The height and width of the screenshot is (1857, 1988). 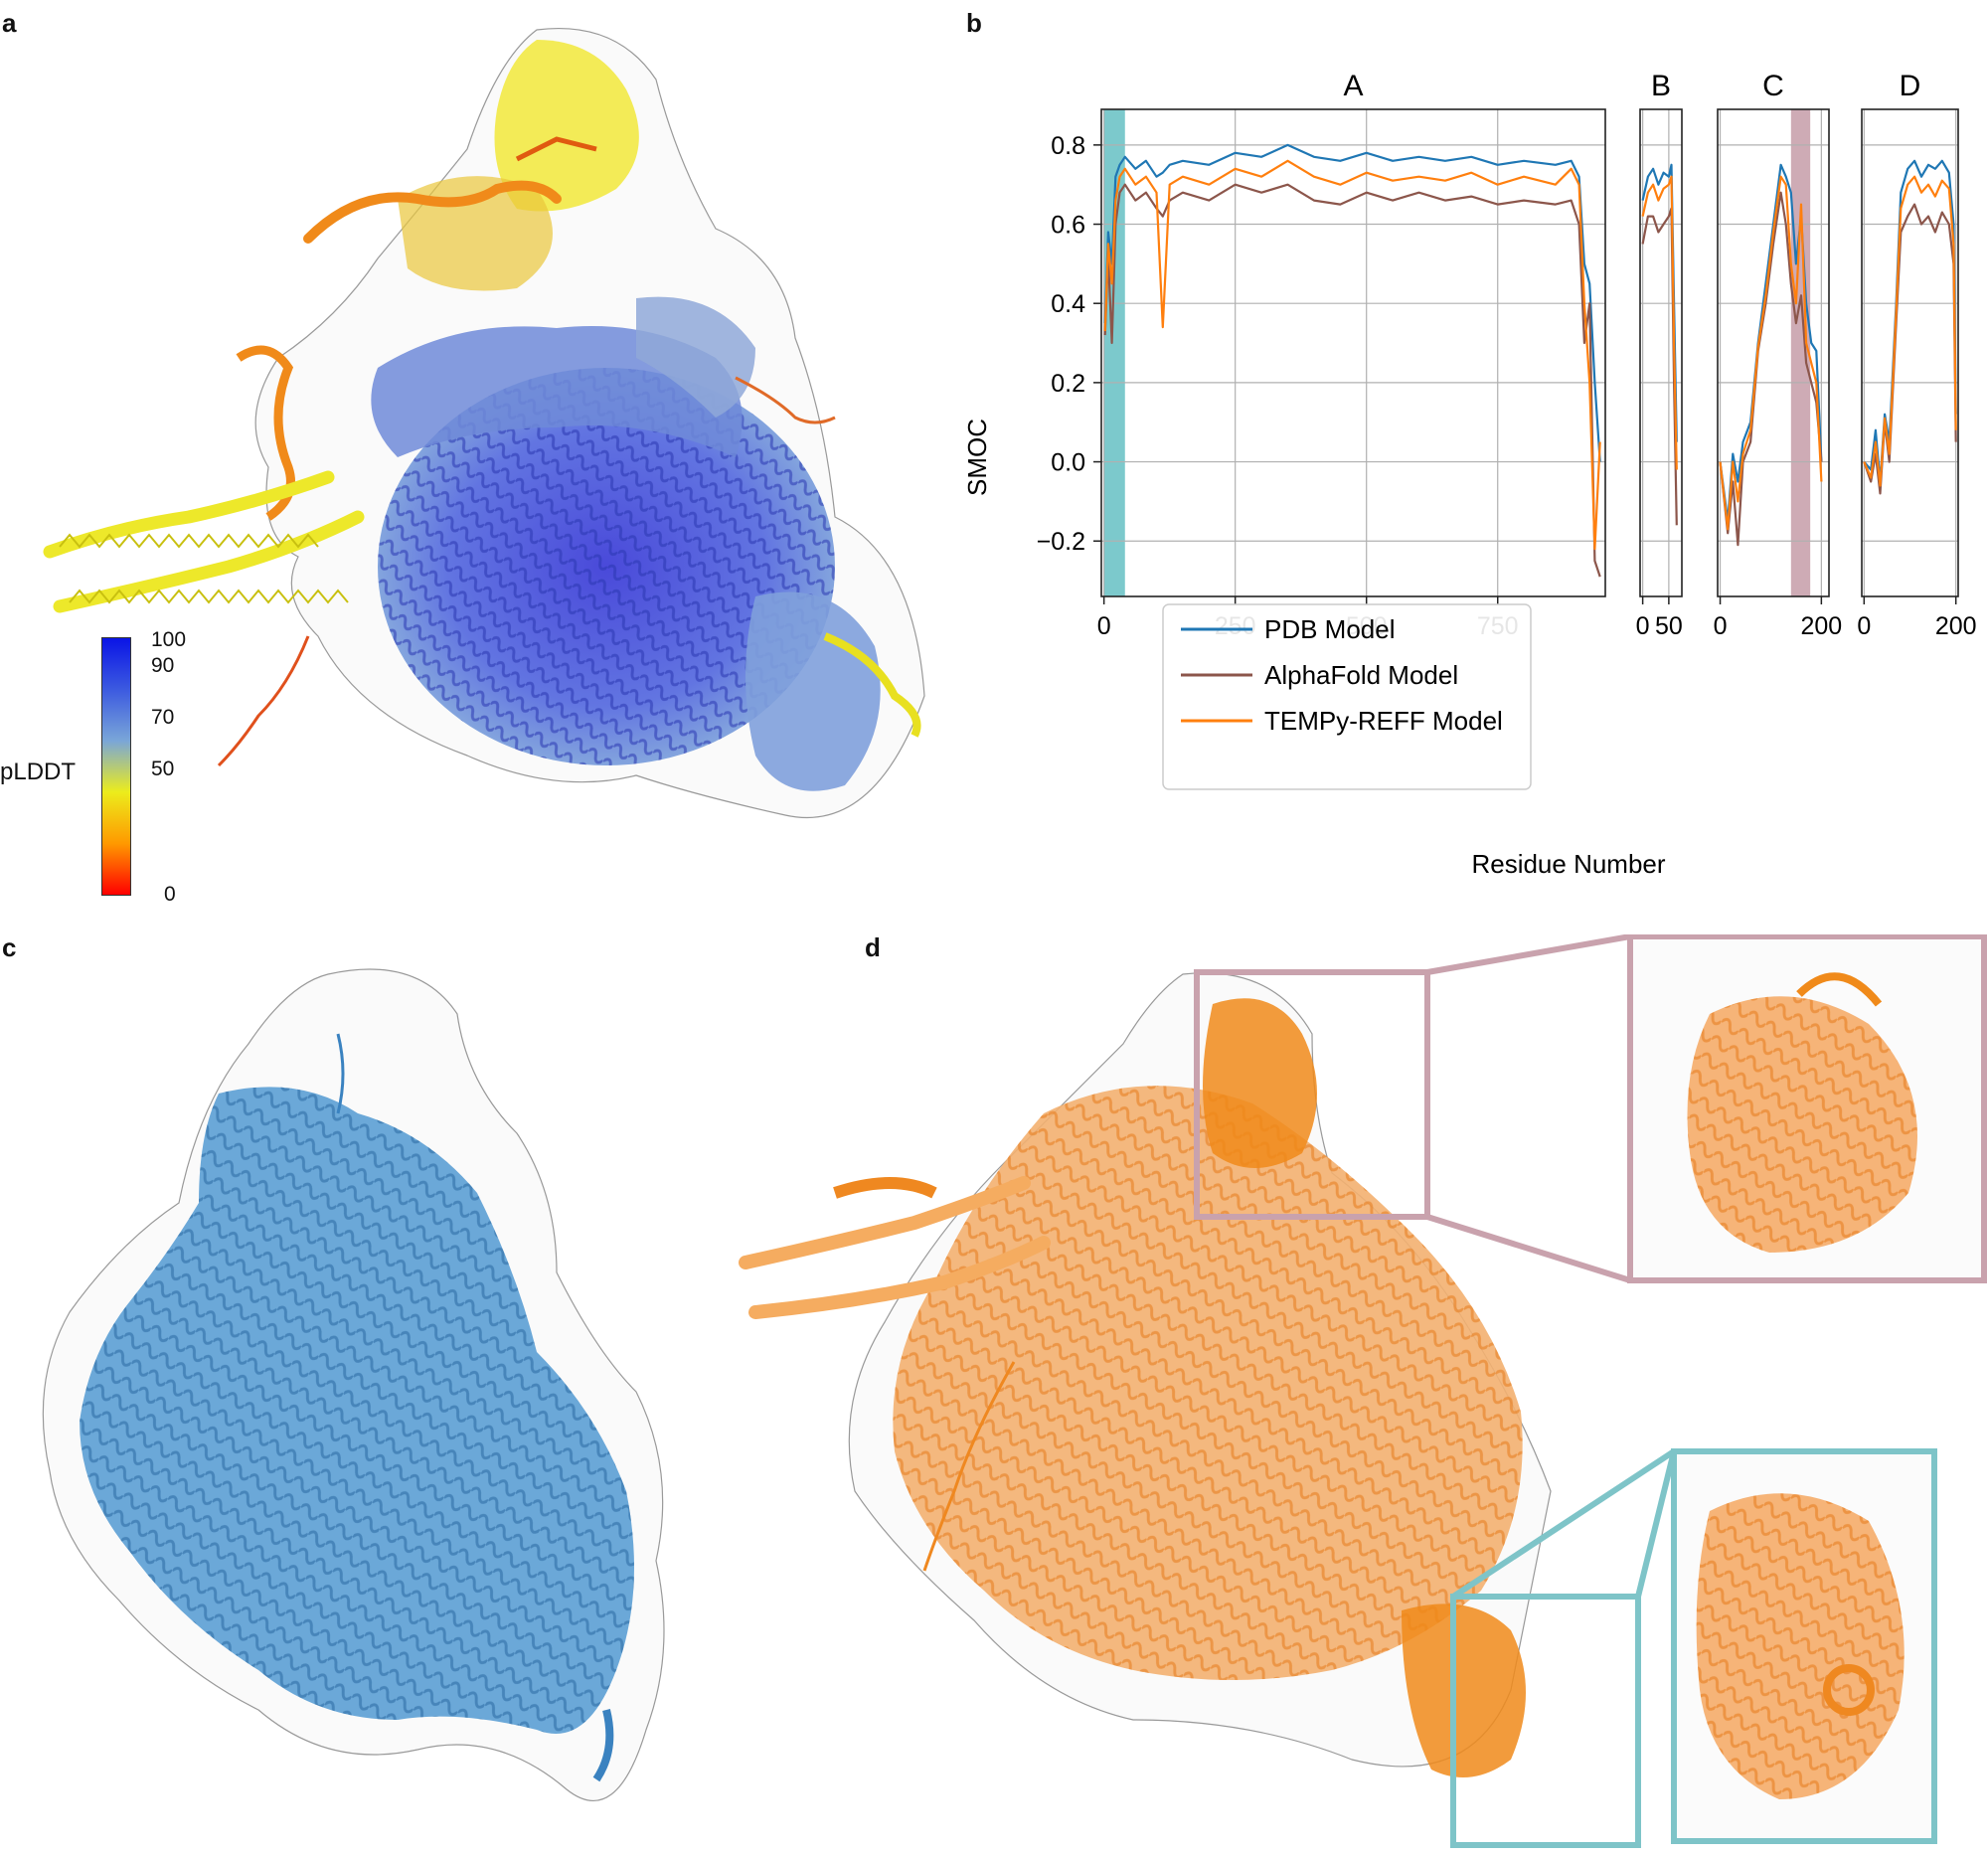 I want to click on zoom-inset-teal, so click(x=1804, y=1646).